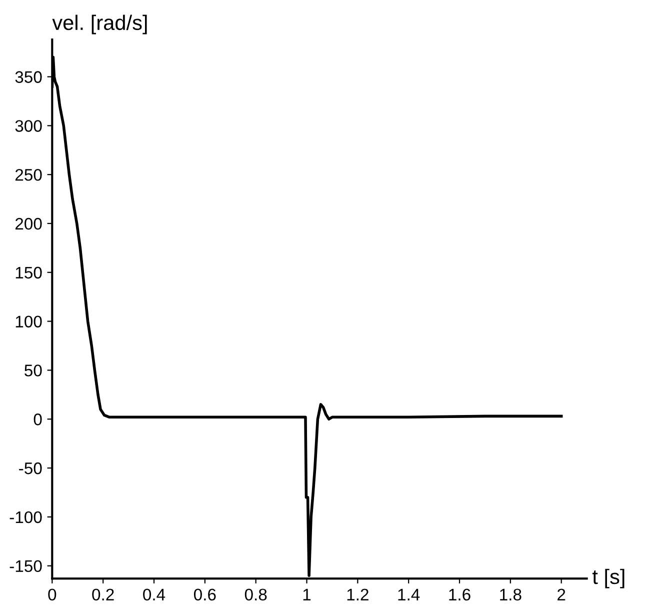  What do you see at coordinates (205, 594) in the screenshot?
I see `x-tick-label: 0.6` at bounding box center [205, 594].